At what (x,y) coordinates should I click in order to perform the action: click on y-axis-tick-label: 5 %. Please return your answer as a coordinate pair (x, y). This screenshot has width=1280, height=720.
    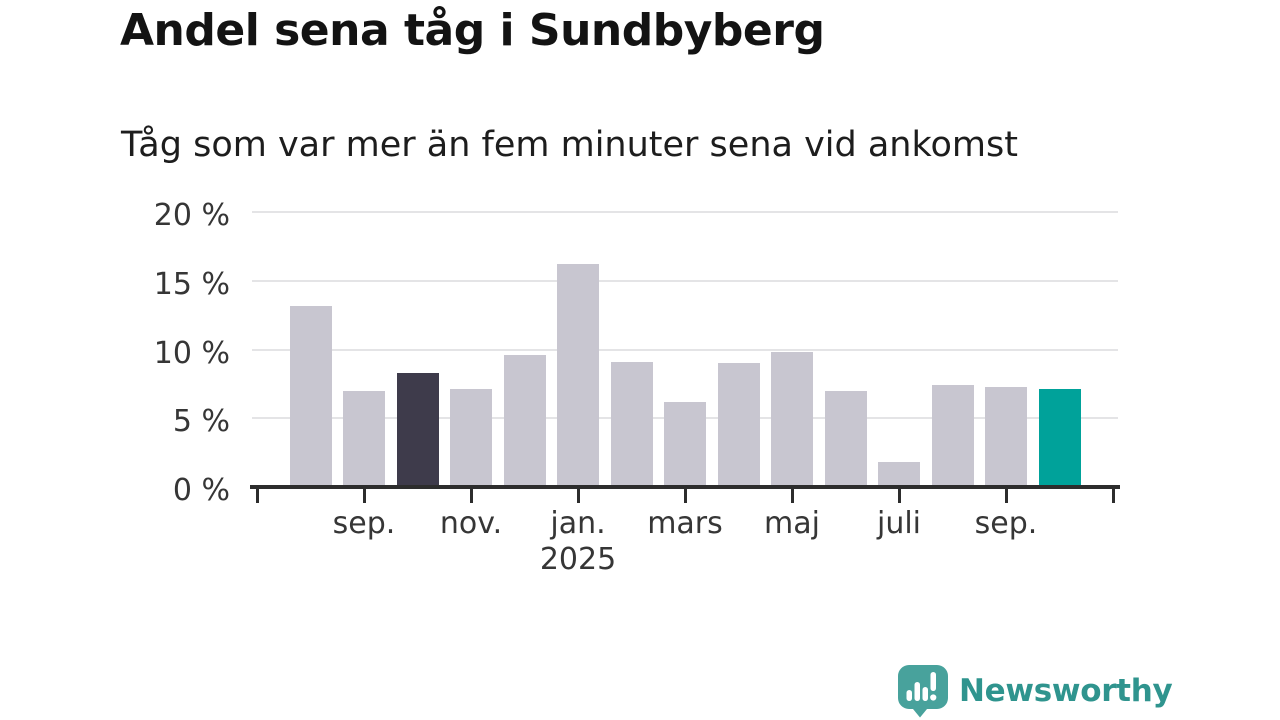
    Looking at the image, I should click on (201, 422).